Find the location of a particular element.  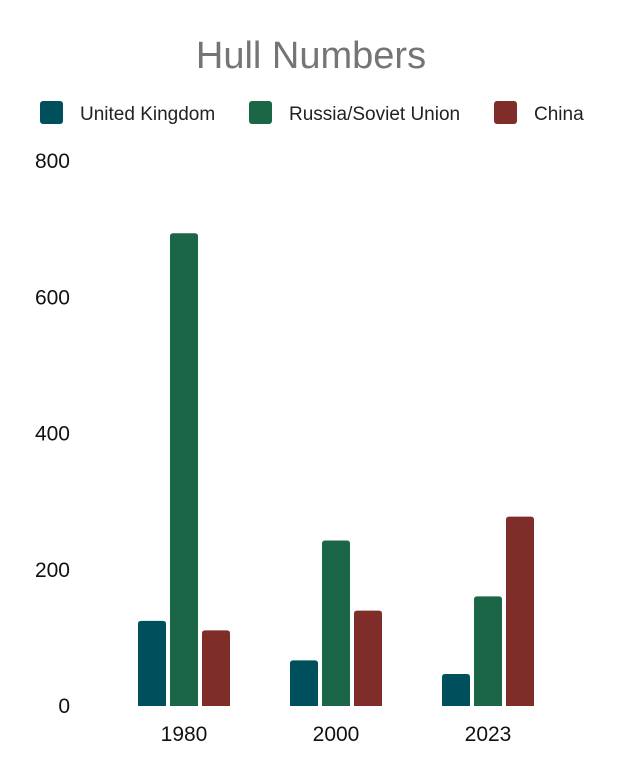

legend-item-china: China is located at coordinates (539, 113).